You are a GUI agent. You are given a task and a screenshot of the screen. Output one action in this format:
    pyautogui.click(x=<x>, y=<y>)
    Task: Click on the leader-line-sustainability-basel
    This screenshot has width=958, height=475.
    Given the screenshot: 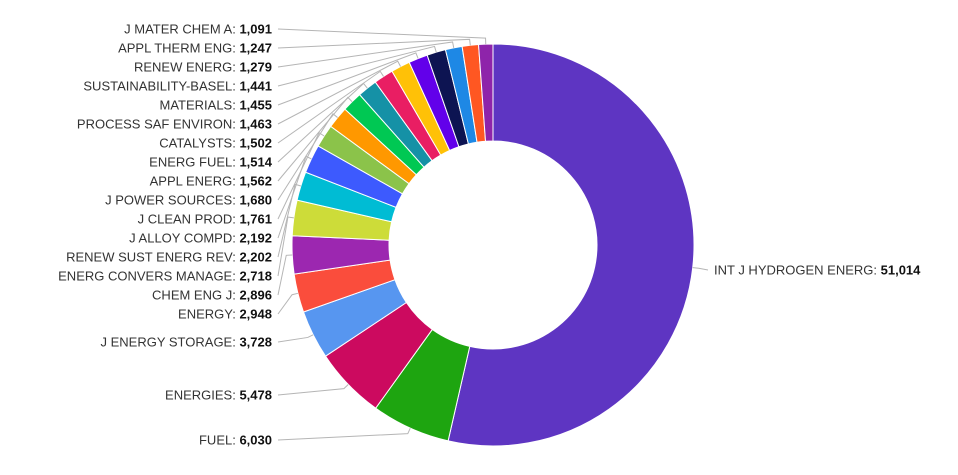 What is the action you would take?
    pyautogui.click(x=357, y=66)
    